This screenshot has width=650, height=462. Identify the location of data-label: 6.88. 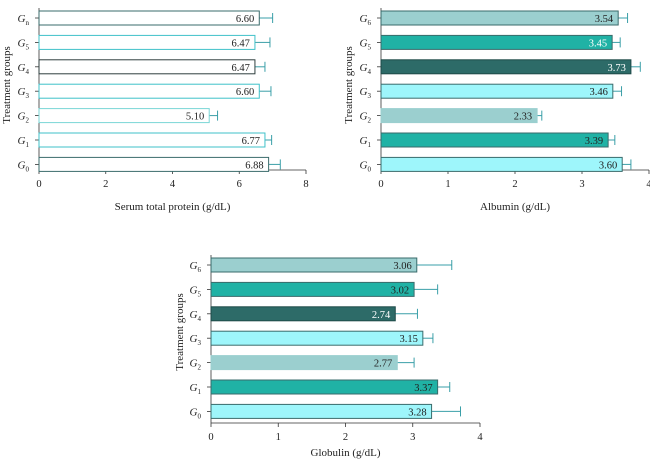
(254, 165).